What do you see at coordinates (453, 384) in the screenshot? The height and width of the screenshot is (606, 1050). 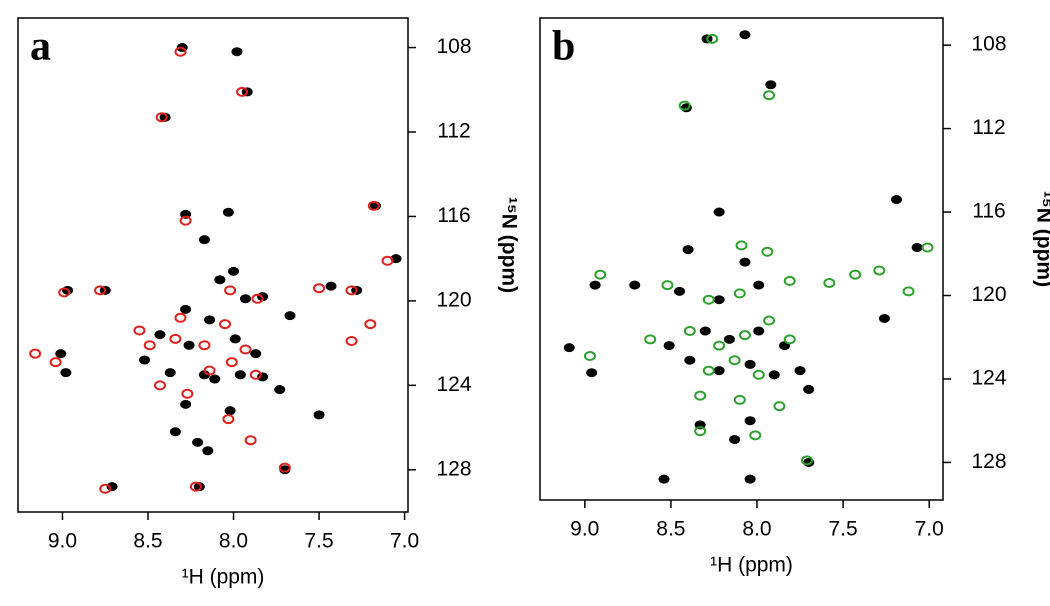 I see `y-tick-label: 124` at bounding box center [453, 384].